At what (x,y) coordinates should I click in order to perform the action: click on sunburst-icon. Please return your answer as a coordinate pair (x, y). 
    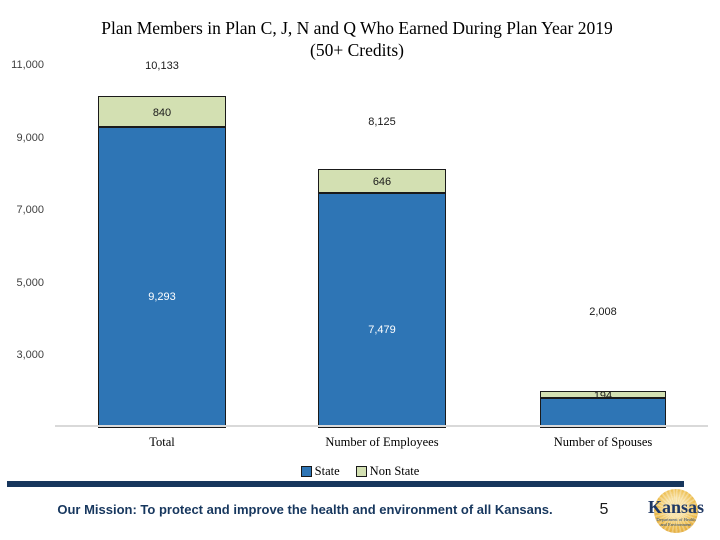
    Looking at the image, I should click on (676, 511).